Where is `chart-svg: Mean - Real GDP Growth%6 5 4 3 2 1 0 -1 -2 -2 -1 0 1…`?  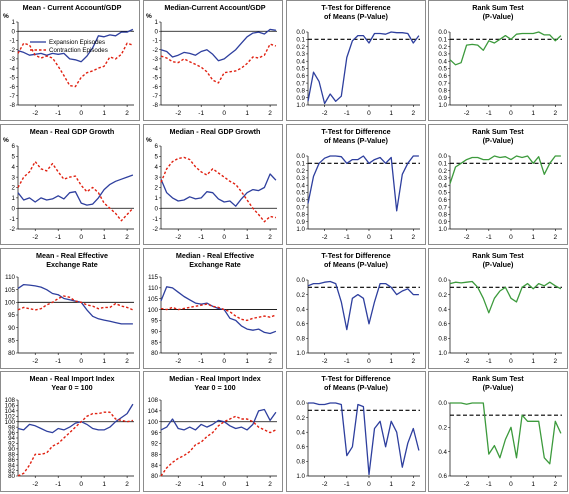
chart-svg: Mean - Real GDP Growth%6 5 4 3 2 1 0 -1 -2 -2 -1 0 1… is located at coordinates (70, 184).